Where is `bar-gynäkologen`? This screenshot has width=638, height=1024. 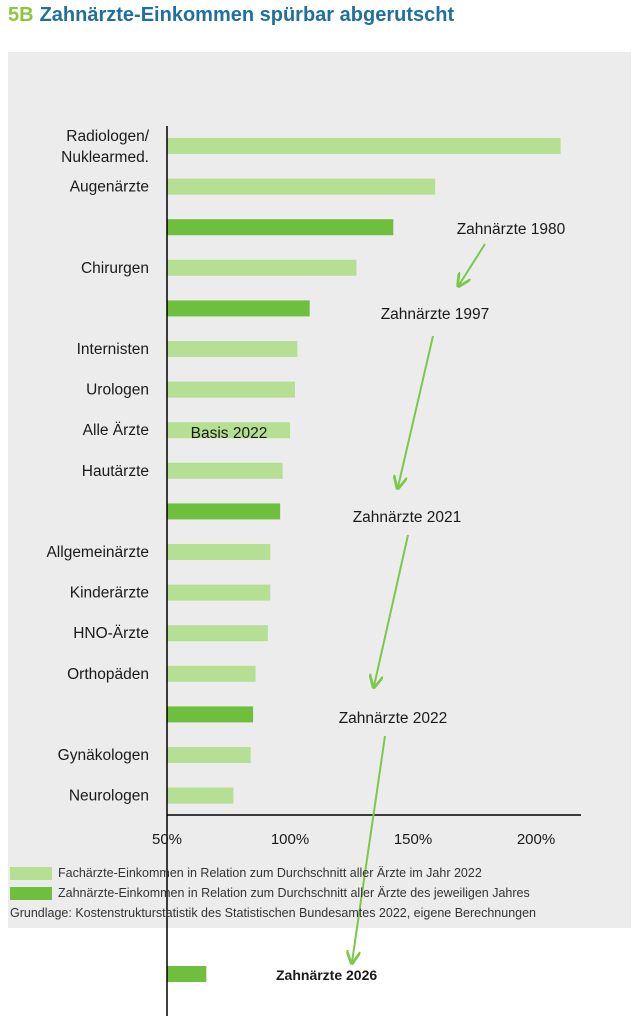
bar-gynäkologen is located at coordinates (209, 755).